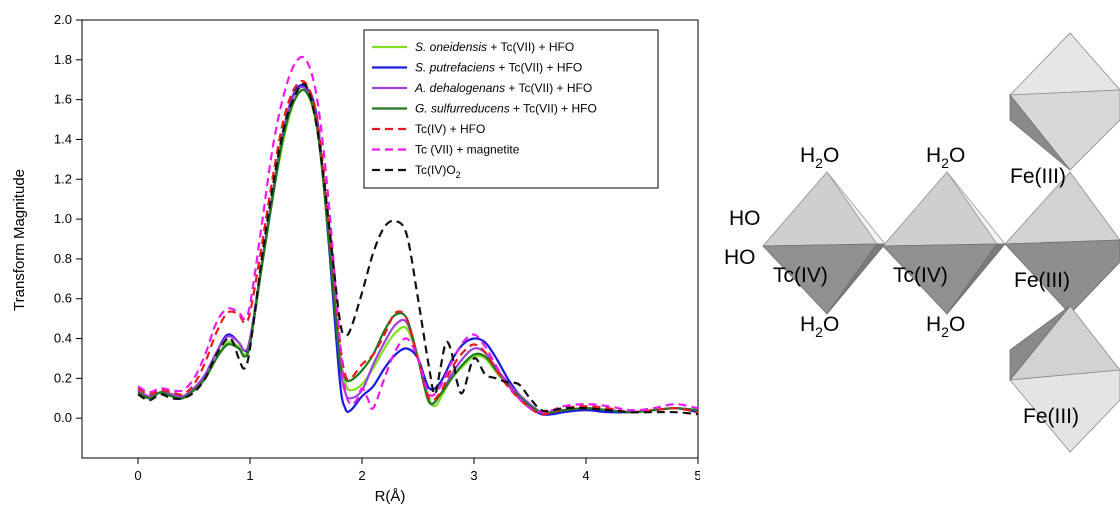 The height and width of the screenshot is (510, 1120). I want to click on hydroxyl-label-lower: HO, so click(740, 257).